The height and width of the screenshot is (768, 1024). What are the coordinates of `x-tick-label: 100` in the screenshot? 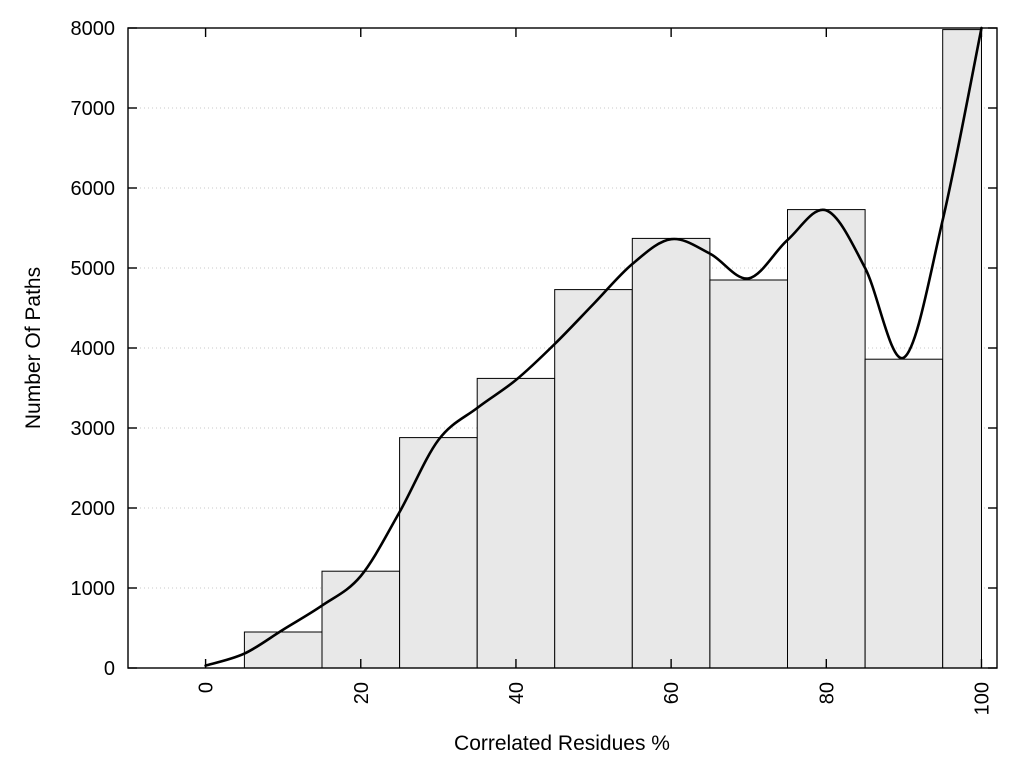 It's located at (983, 698).